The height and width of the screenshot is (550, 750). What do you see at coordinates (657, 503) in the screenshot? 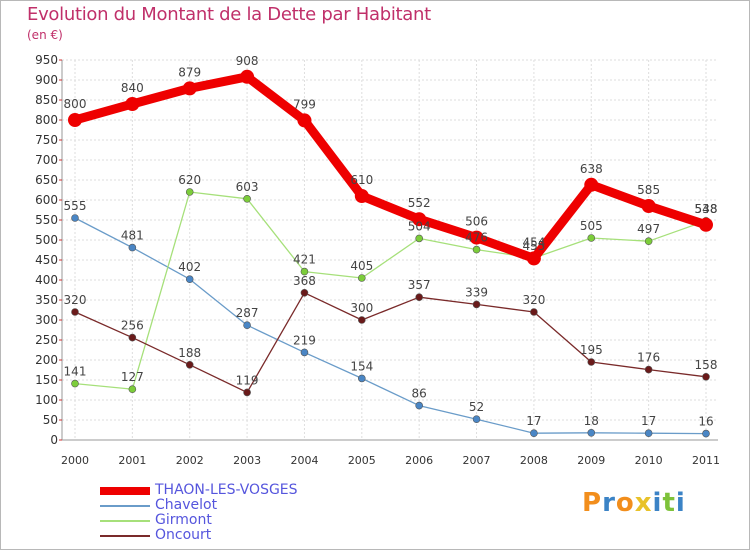
I see `logo-letter: i` at bounding box center [657, 503].